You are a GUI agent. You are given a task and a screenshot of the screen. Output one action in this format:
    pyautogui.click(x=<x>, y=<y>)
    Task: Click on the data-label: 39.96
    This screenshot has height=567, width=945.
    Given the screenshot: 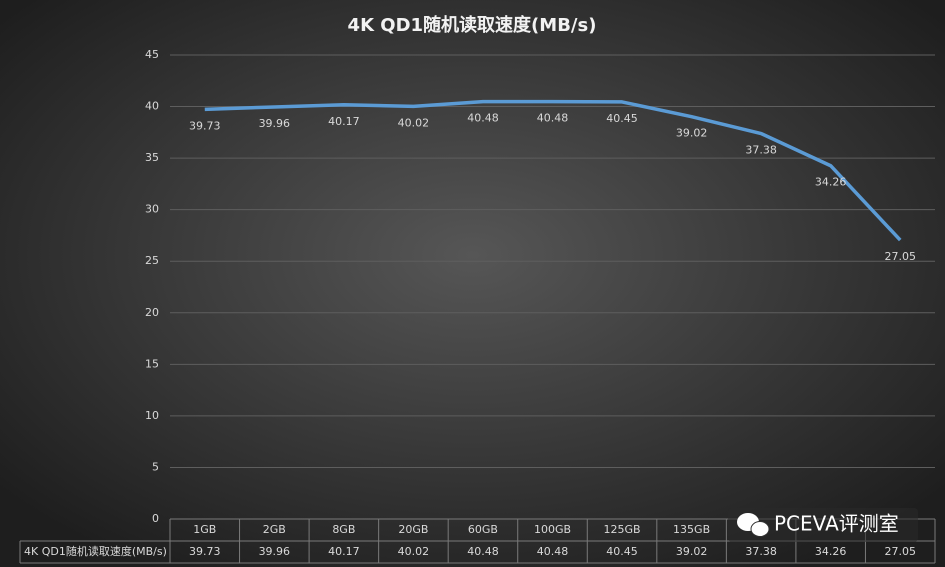 What is the action you would take?
    pyautogui.click(x=275, y=123)
    